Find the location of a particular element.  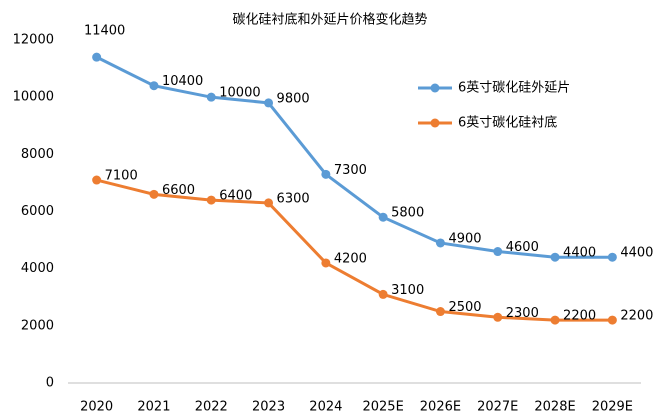

y-tick-label: 10000 is located at coordinates (33, 97).